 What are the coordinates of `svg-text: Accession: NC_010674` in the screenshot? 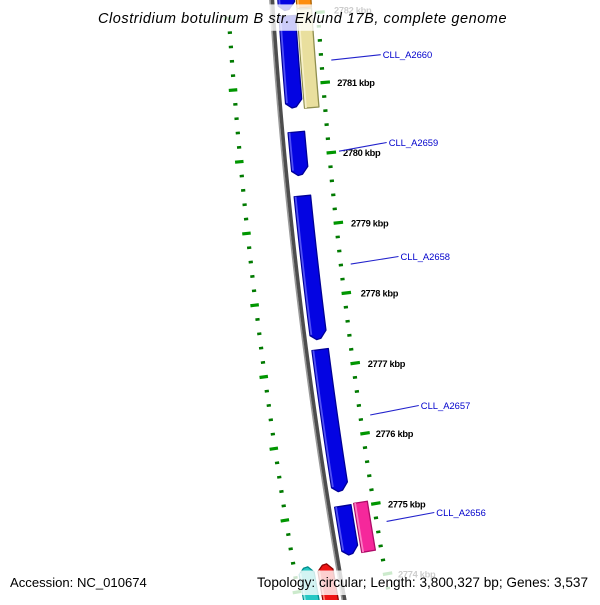 It's located at (78, 582).